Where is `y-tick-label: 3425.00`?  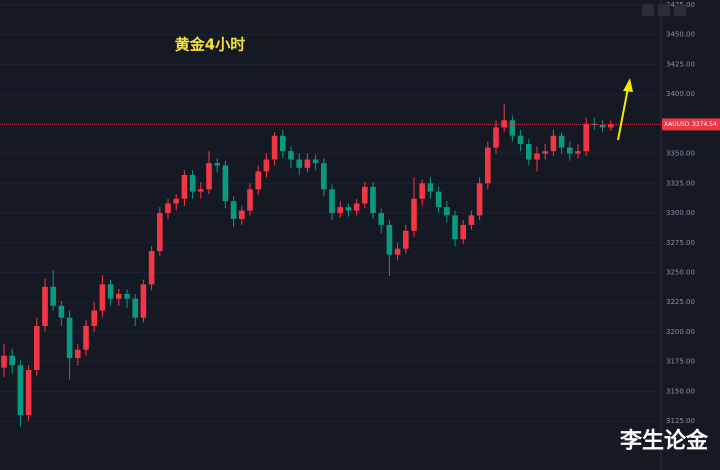 y-tick-label: 3425.00 is located at coordinates (680, 64).